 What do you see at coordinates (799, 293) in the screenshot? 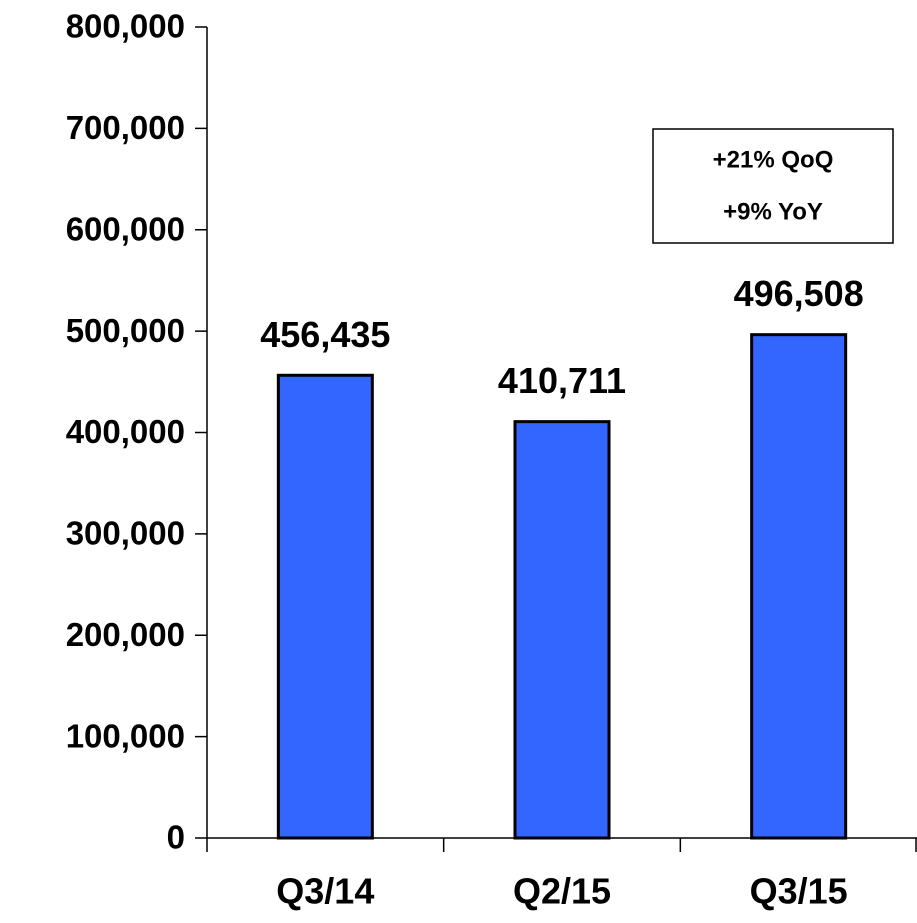
I see `value-label: 496,508` at bounding box center [799, 293].